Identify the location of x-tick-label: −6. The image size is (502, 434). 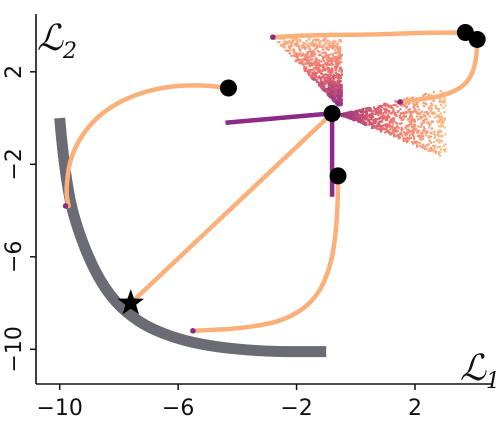
(178, 408).